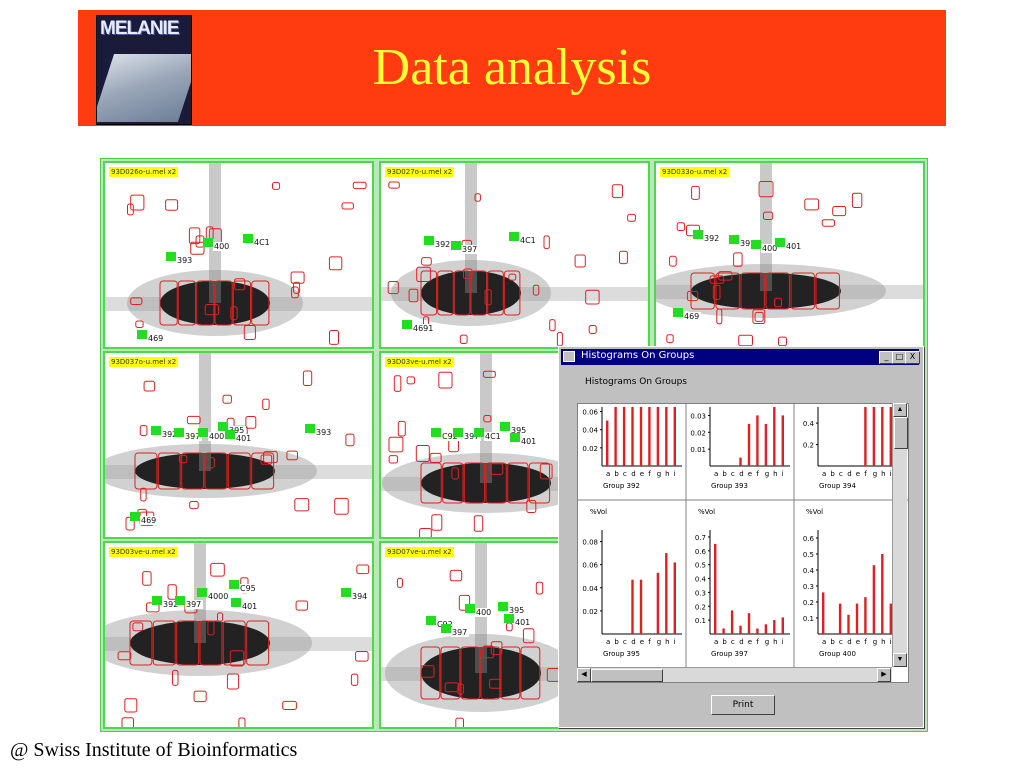 This screenshot has height=768, width=1024. I want to click on histogram-group-title: Group 394, so click(837, 486).